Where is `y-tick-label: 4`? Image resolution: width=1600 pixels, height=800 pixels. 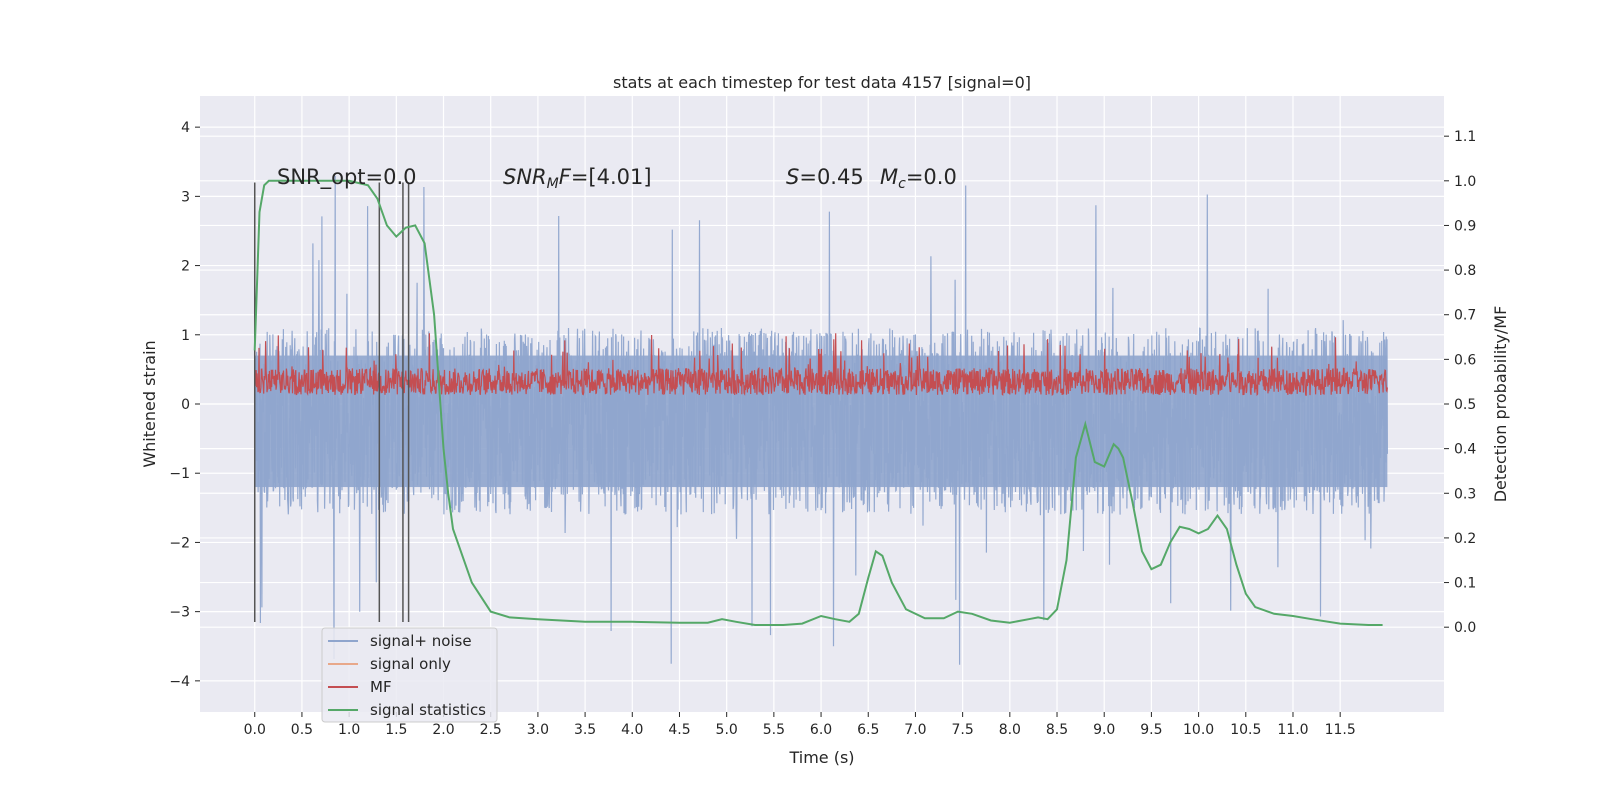
y-tick-label: 4 is located at coordinates (185, 128).